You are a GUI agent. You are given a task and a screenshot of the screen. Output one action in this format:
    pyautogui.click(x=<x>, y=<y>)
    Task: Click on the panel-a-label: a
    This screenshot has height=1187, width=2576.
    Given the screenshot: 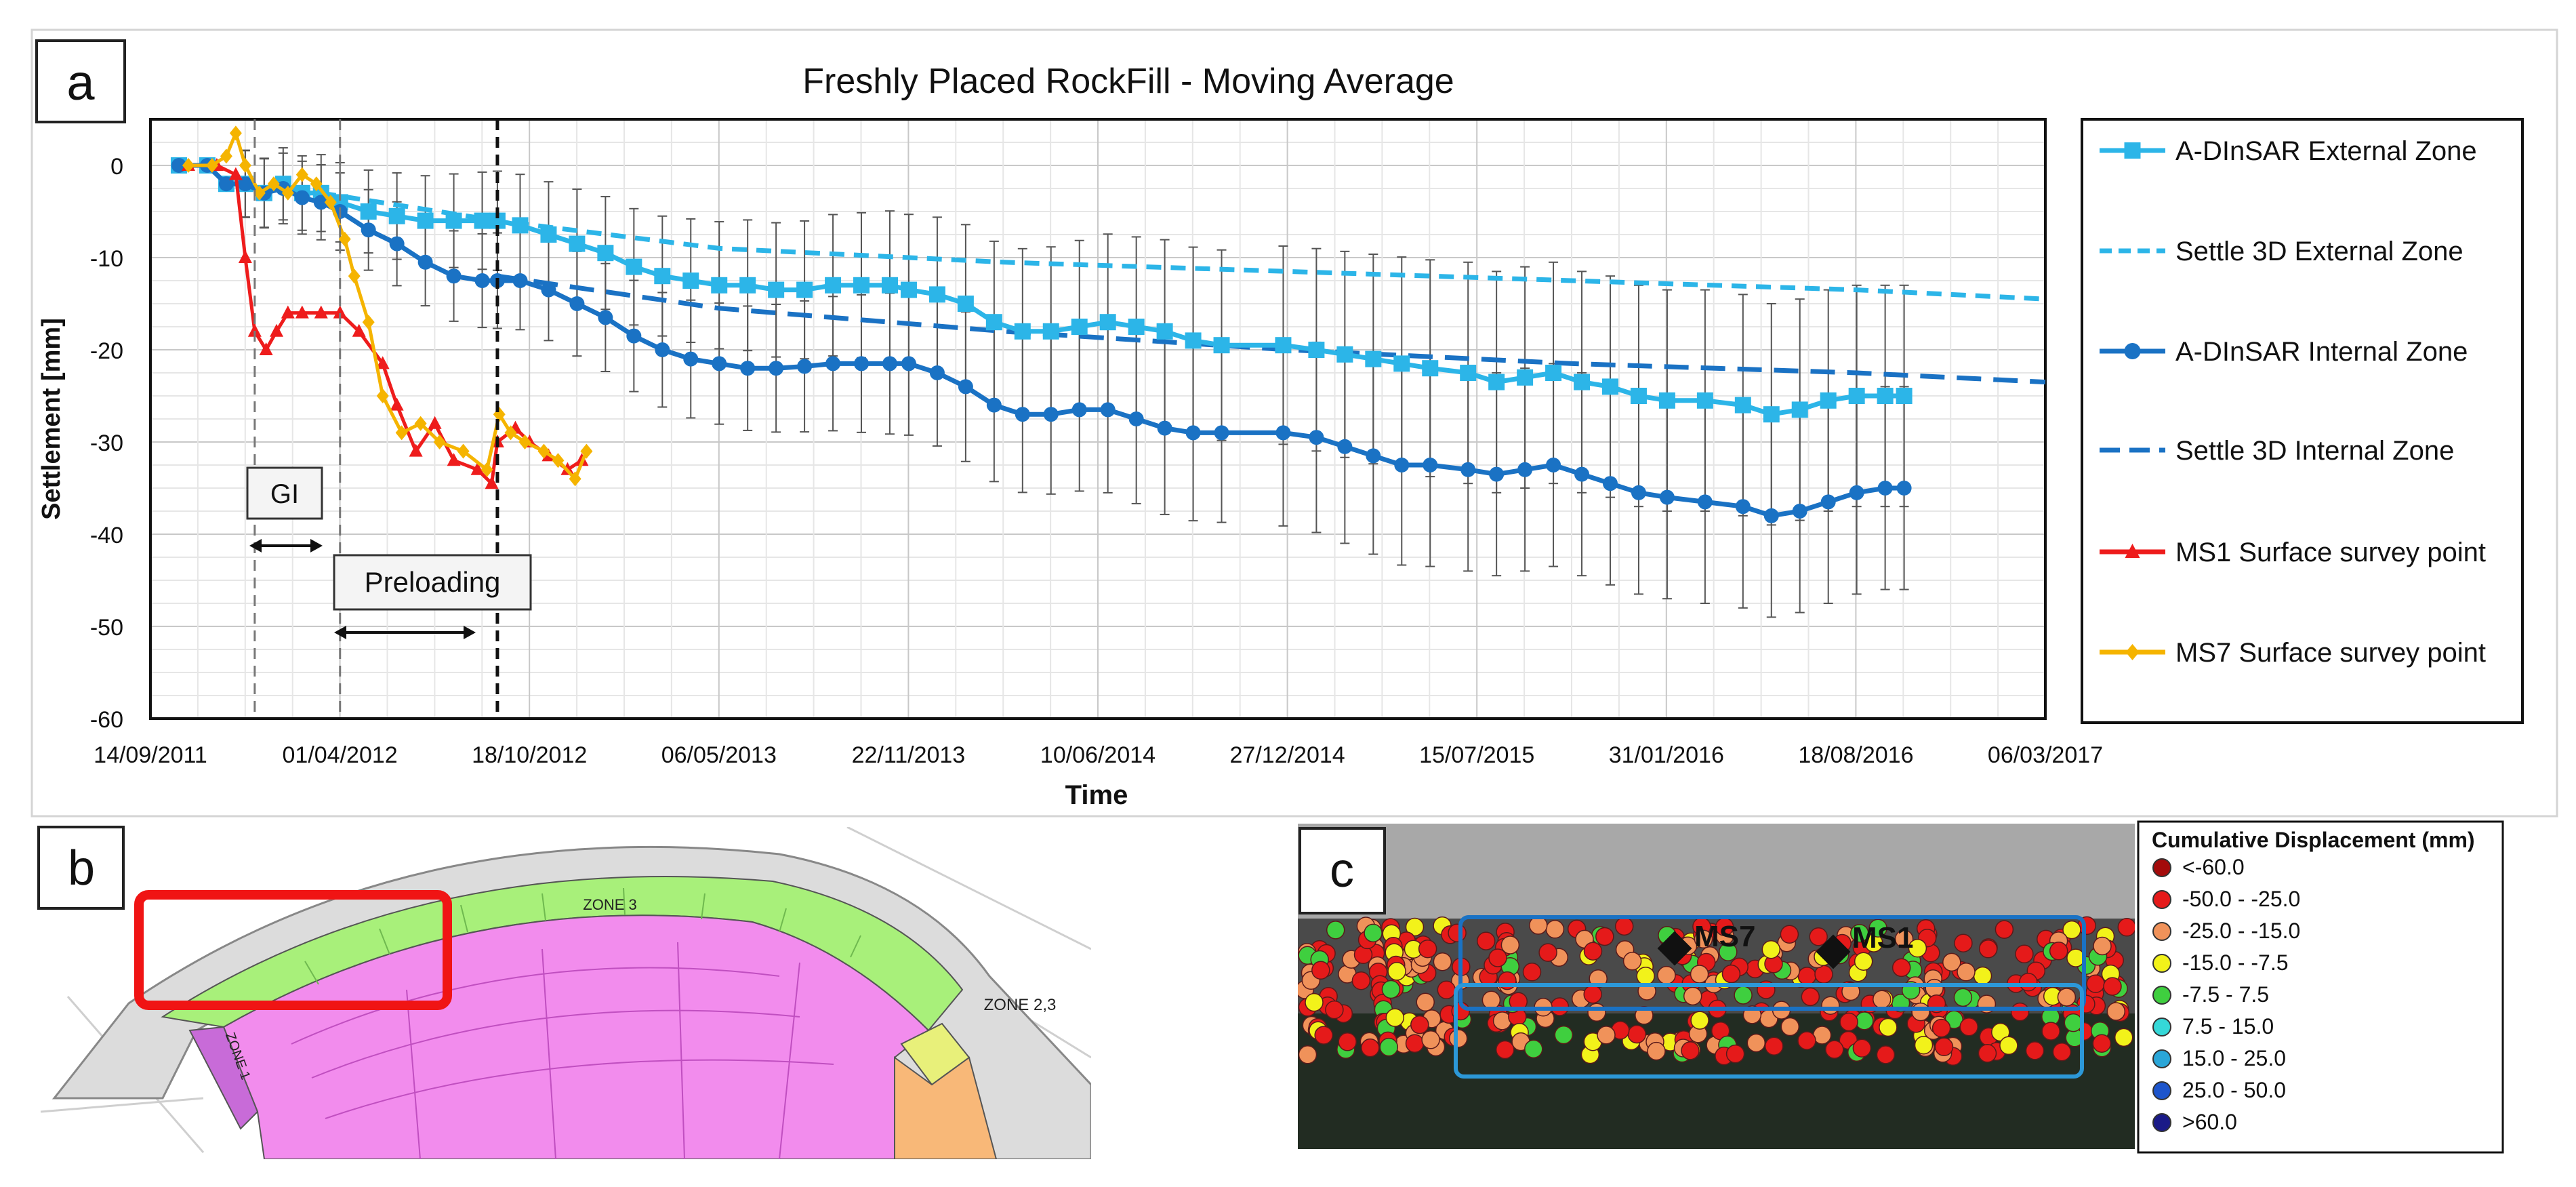 What is the action you would take?
    pyautogui.click(x=80, y=82)
    